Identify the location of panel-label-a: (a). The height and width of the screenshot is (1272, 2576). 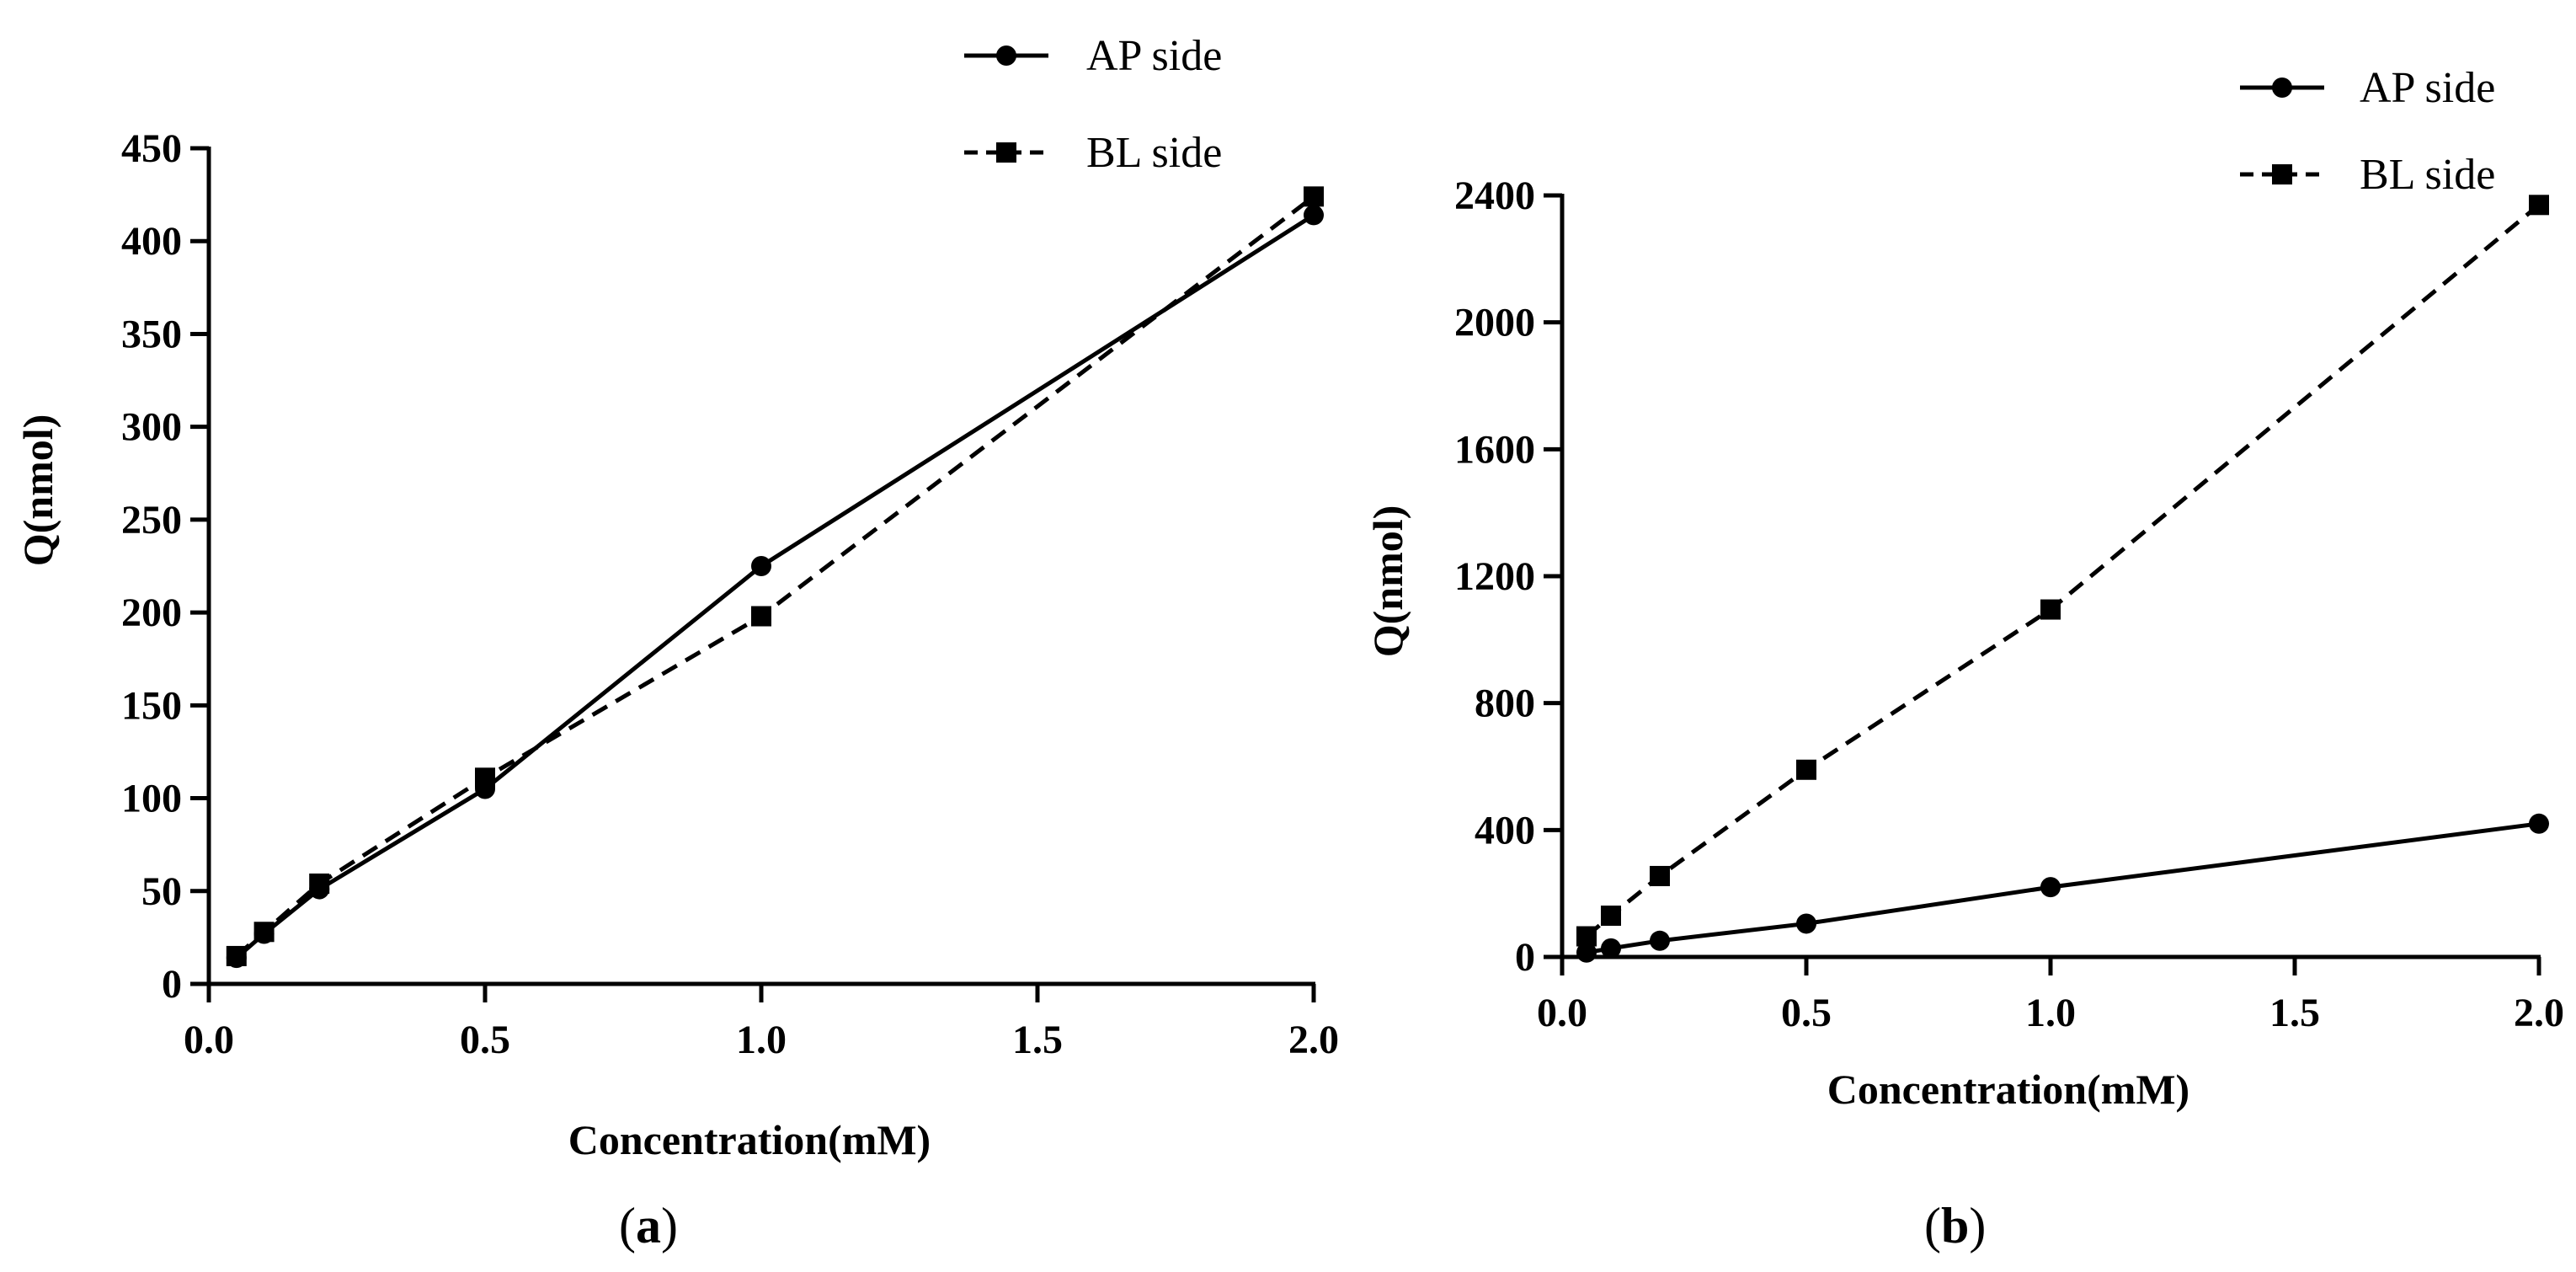
(648, 1225).